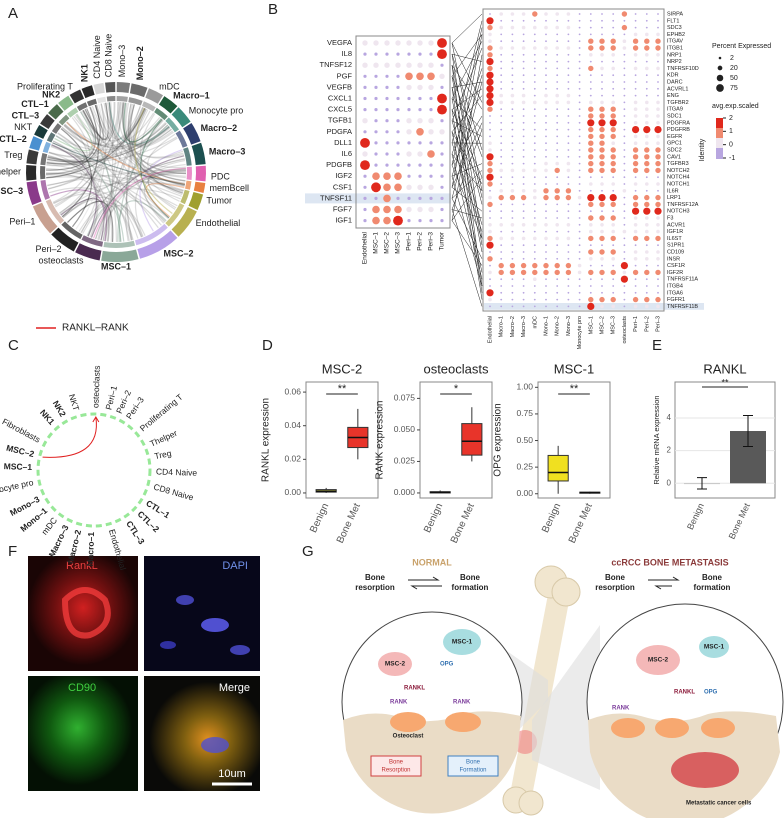 The width and height of the screenshot is (784, 818). I want to click on column-label: MSC–2, so click(387, 243).